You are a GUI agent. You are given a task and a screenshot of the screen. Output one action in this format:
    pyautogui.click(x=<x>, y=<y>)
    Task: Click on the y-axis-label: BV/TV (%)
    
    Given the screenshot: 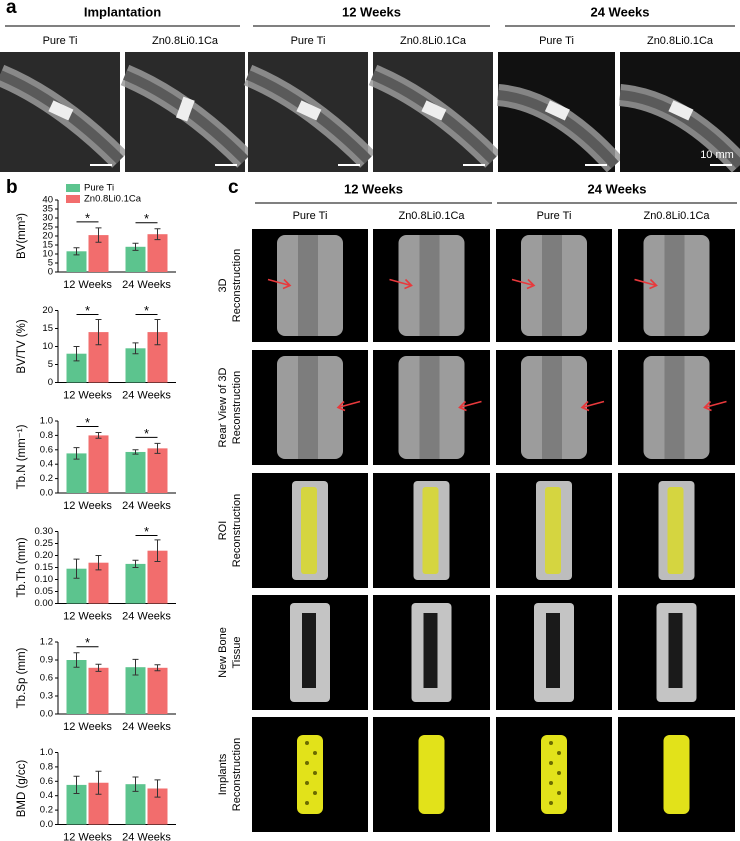 What is the action you would take?
    pyautogui.click(x=22, y=346)
    